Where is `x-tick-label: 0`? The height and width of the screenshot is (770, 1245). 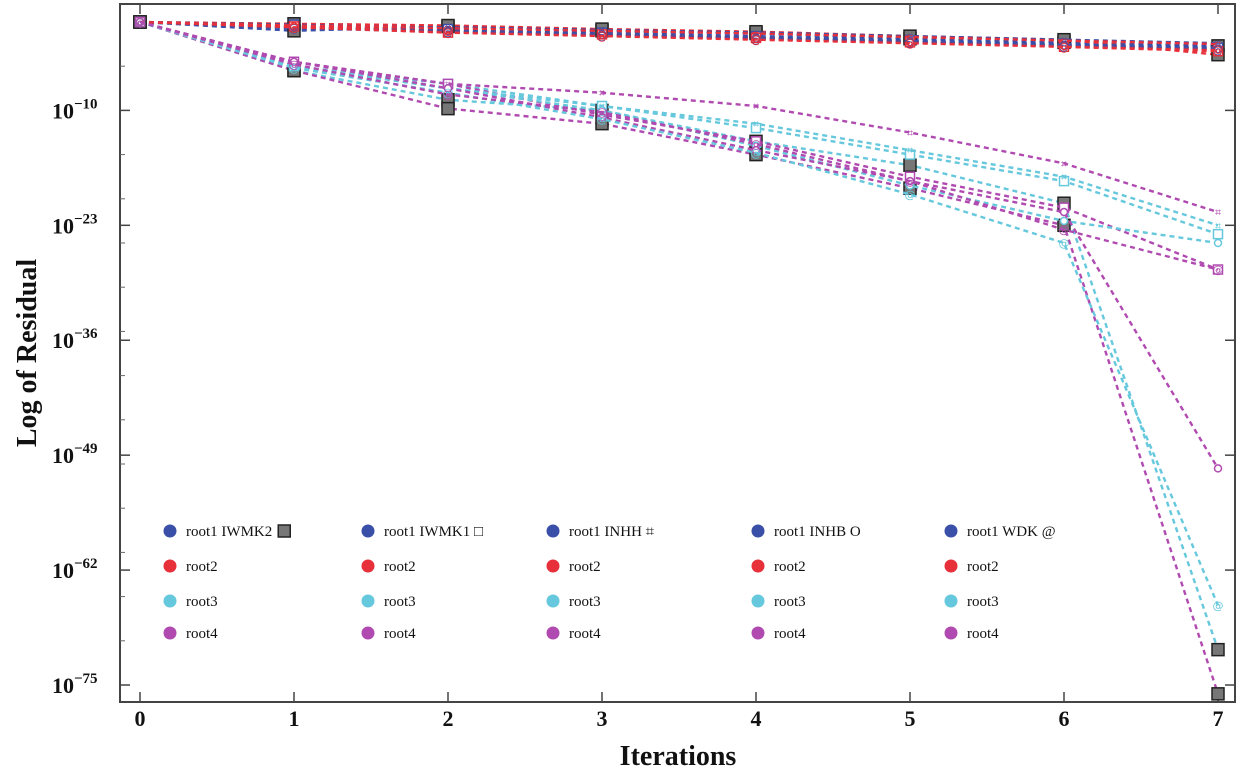 x-tick-label: 0 is located at coordinates (140, 718).